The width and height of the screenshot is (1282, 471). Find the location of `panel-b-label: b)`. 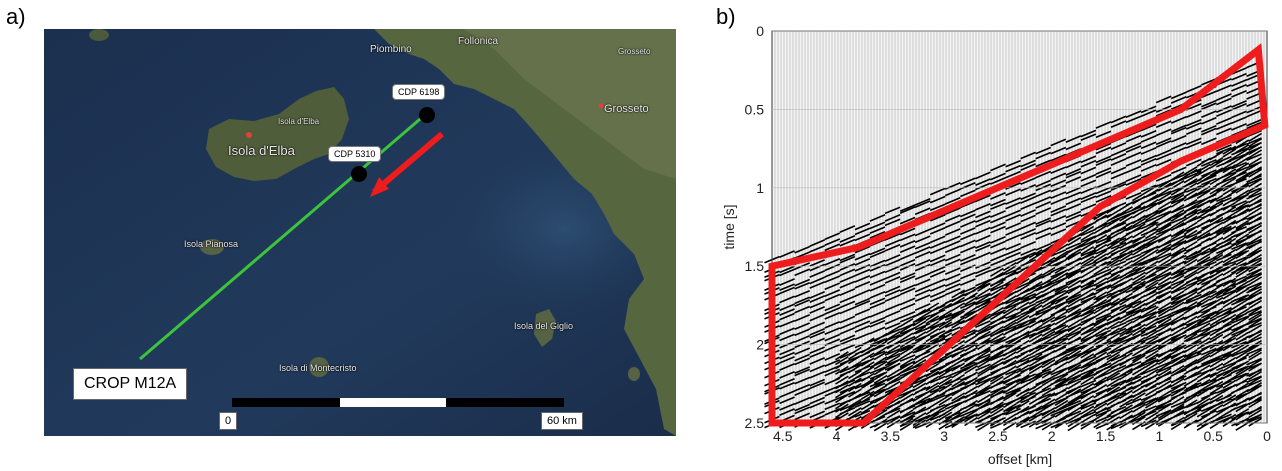

panel-b-label: b) is located at coordinates (726, 16).